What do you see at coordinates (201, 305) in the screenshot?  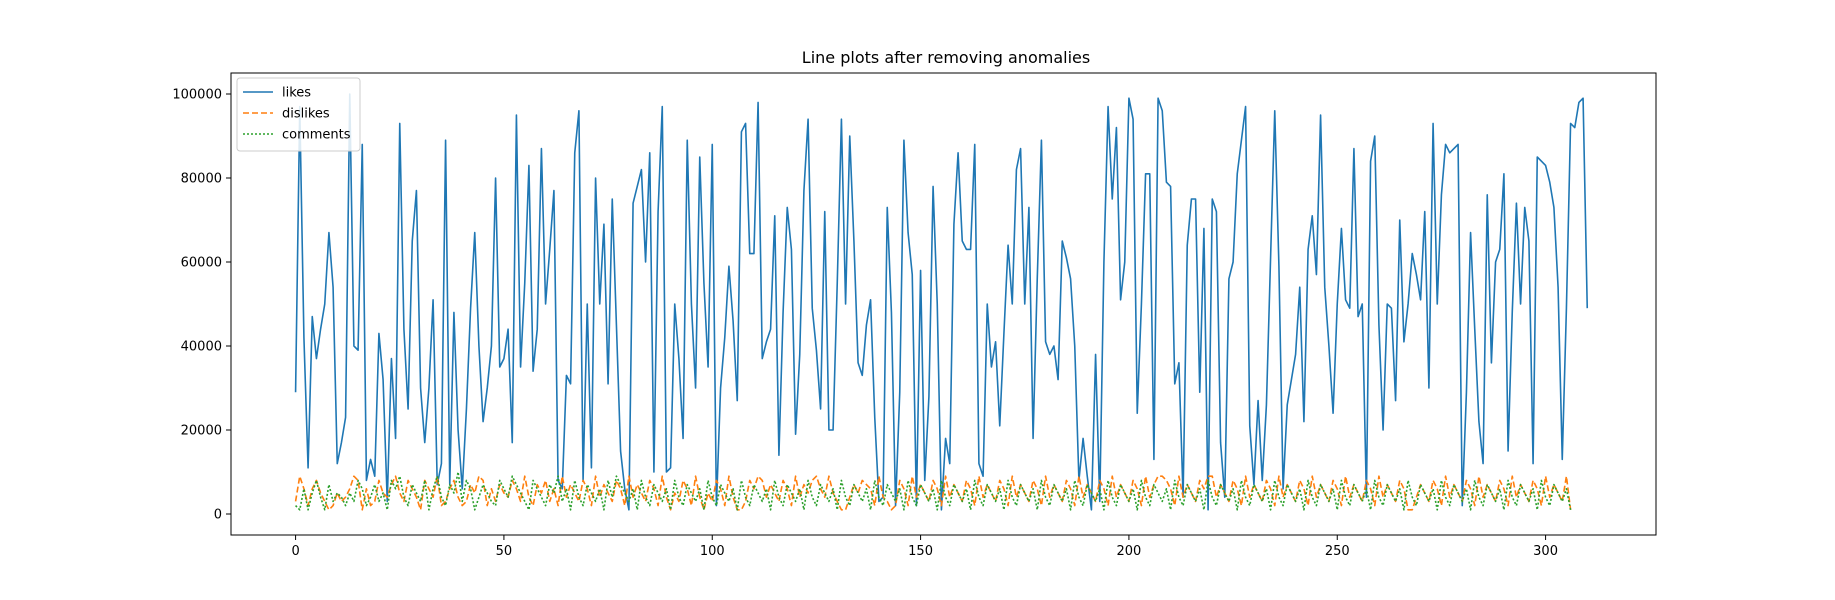 I see `y-axis: 0 20000 40000 60000 80000 100000` at bounding box center [201, 305].